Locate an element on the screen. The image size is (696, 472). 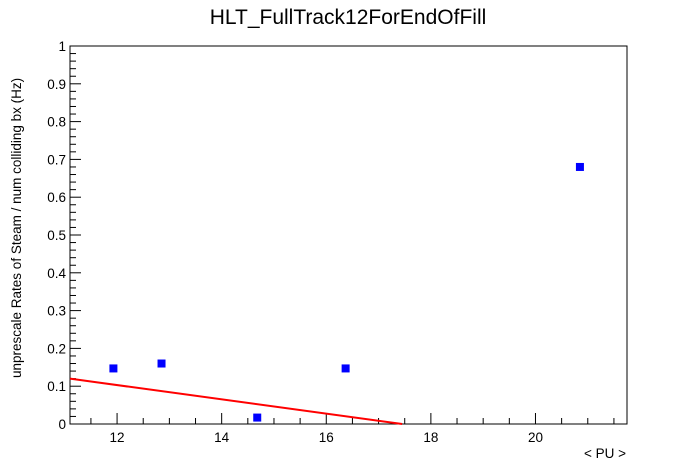
x-tick-label: 16 is located at coordinates (326, 437).